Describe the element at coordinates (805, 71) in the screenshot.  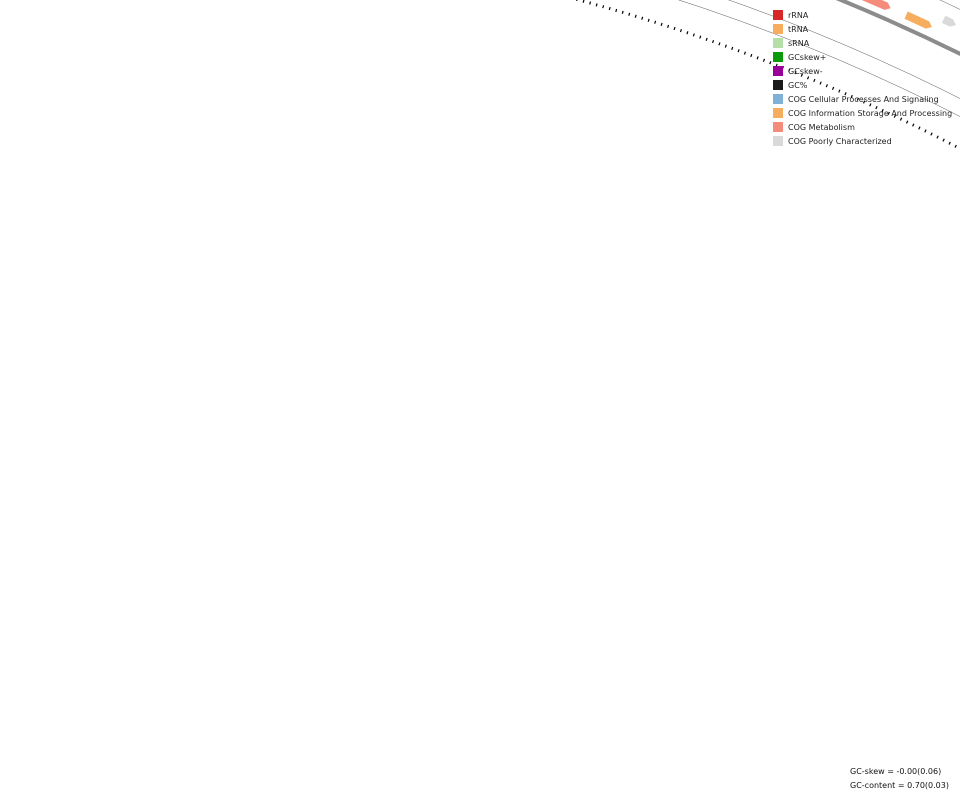
I see `legend-label: GCskew-` at that location.